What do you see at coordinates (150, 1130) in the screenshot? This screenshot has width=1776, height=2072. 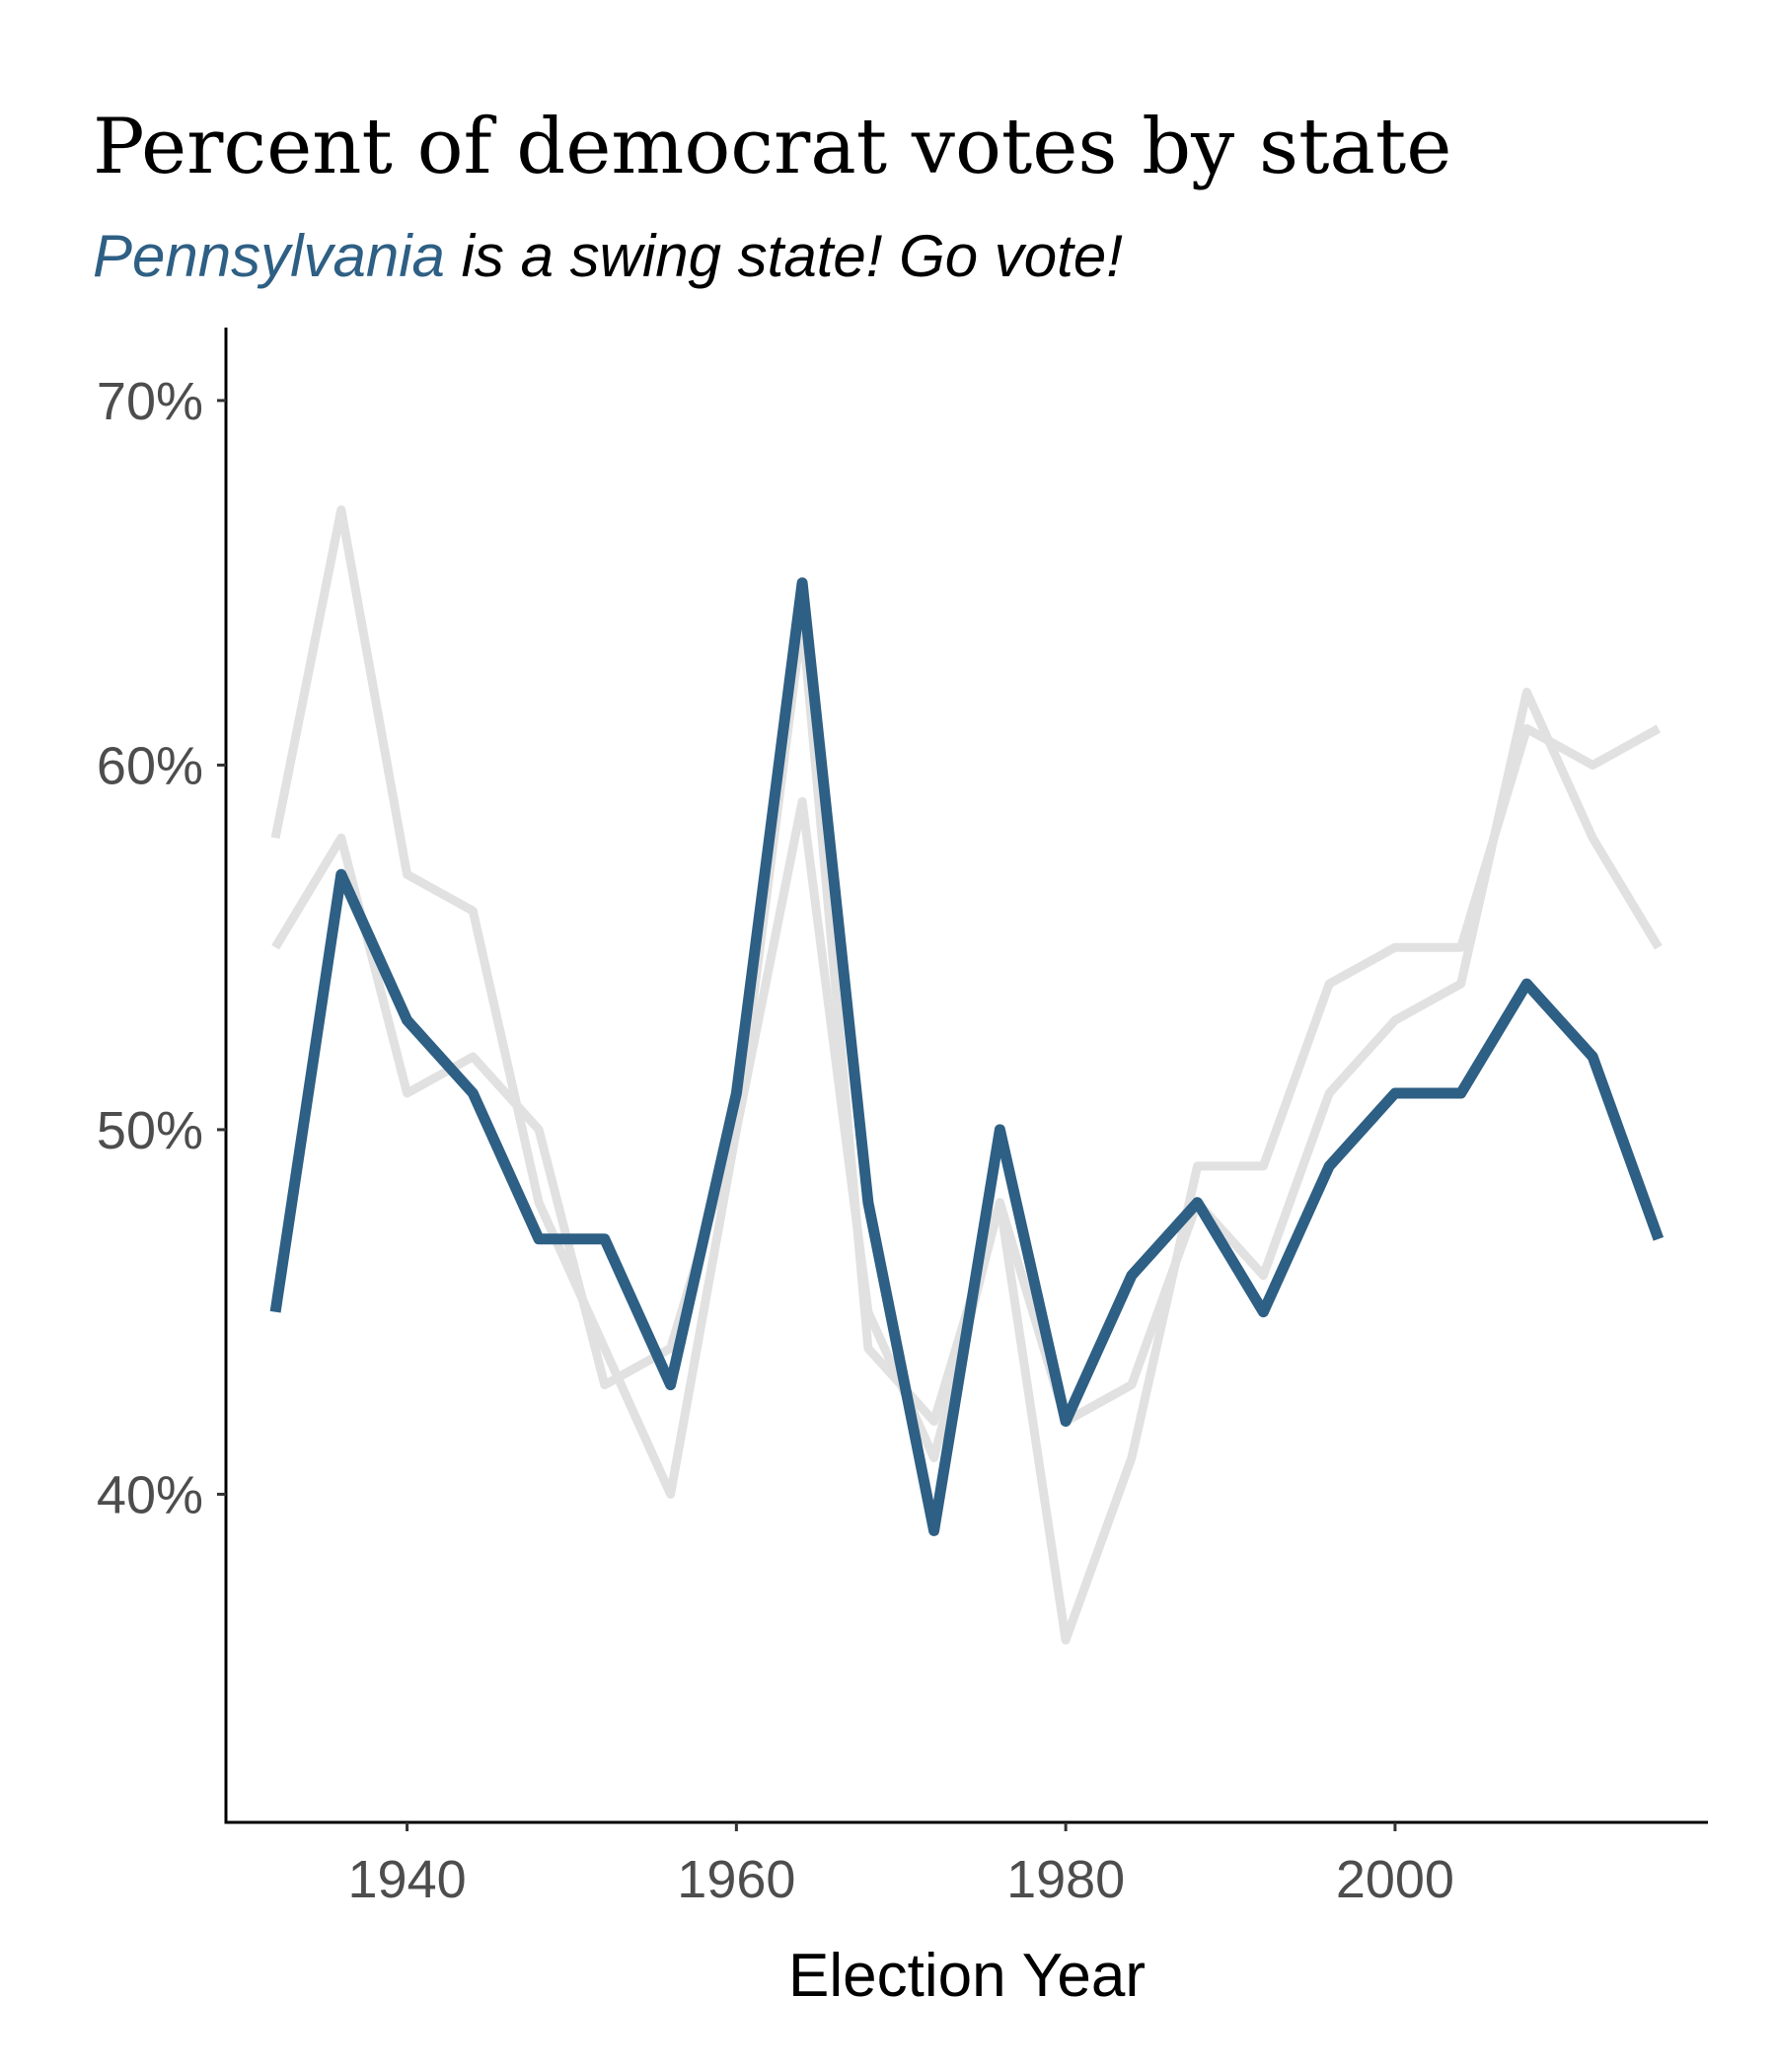 I see `y-tick-label: 50%` at bounding box center [150, 1130].